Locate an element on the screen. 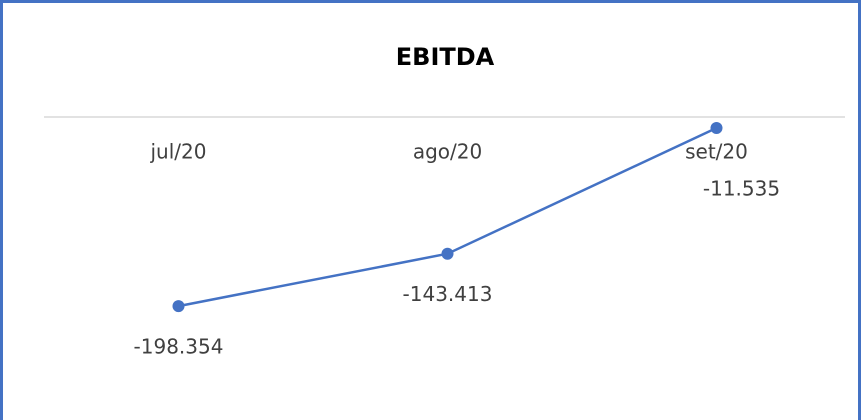 This screenshot has height=420, width=861. data-label: -198.354 is located at coordinates (179, 347).